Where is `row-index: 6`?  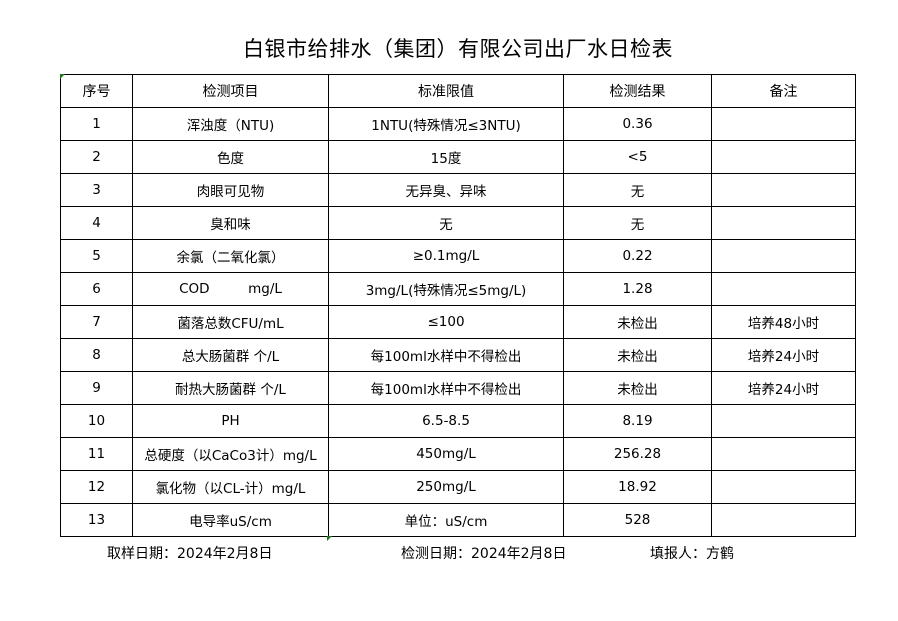
row-index: 6 is located at coordinates (96, 289).